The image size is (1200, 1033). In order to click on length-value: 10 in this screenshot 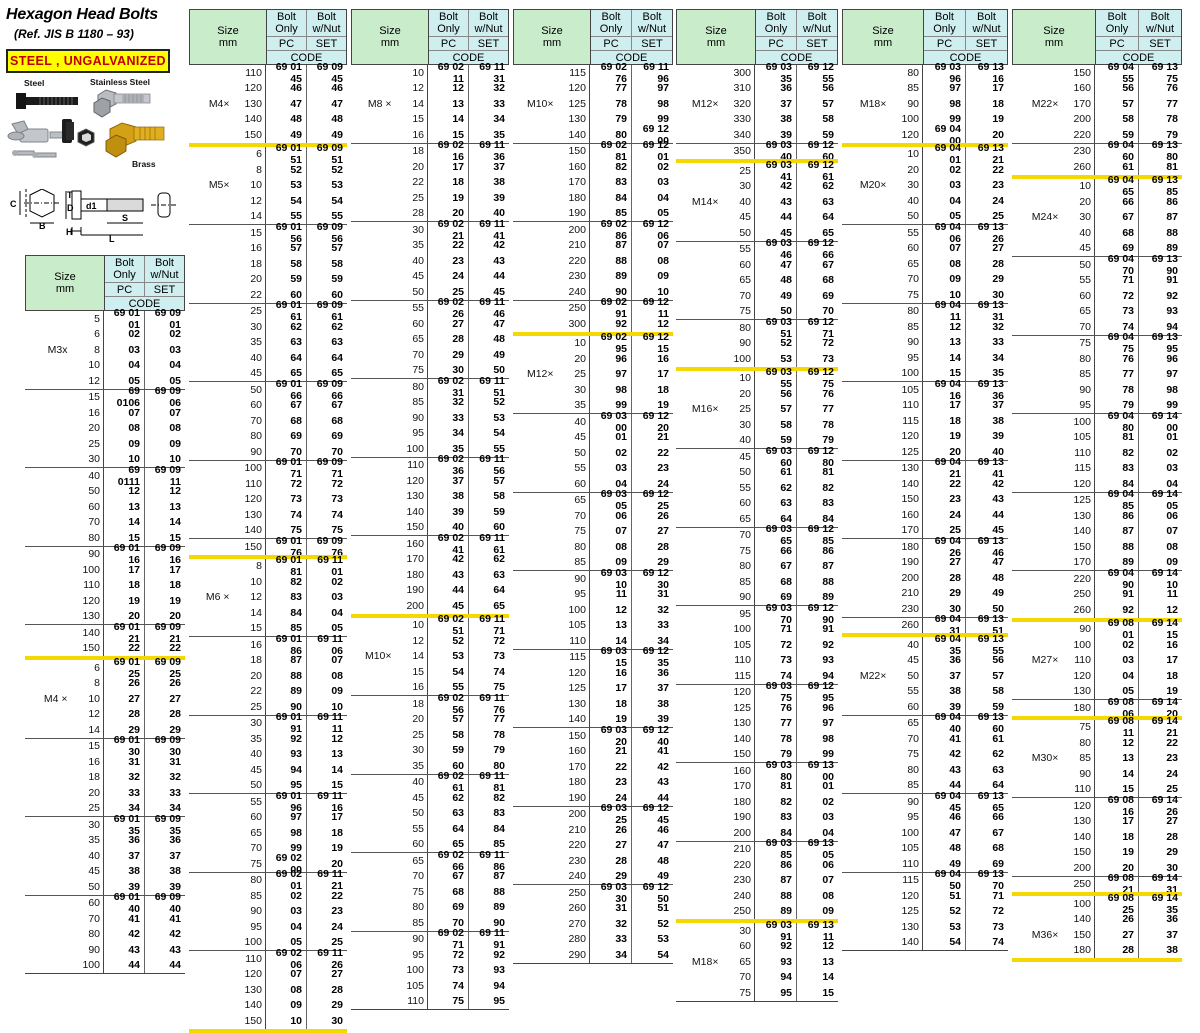, I will do `click(256, 581)`.